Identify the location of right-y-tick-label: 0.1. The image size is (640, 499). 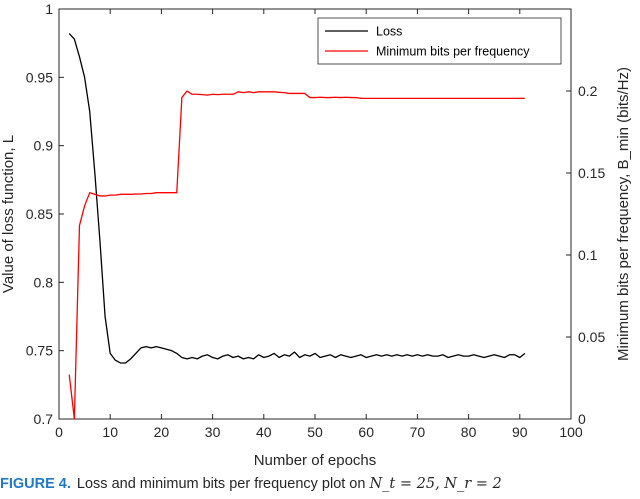
(588, 255).